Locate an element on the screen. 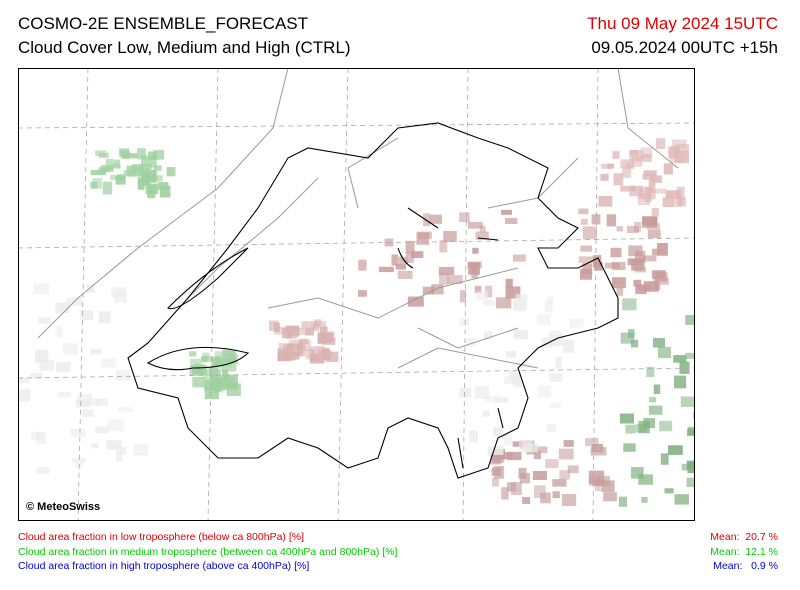 This screenshot has height=590, width=800. legend-mean: Mean: 0.9 % is located at coordinates (745, 566).